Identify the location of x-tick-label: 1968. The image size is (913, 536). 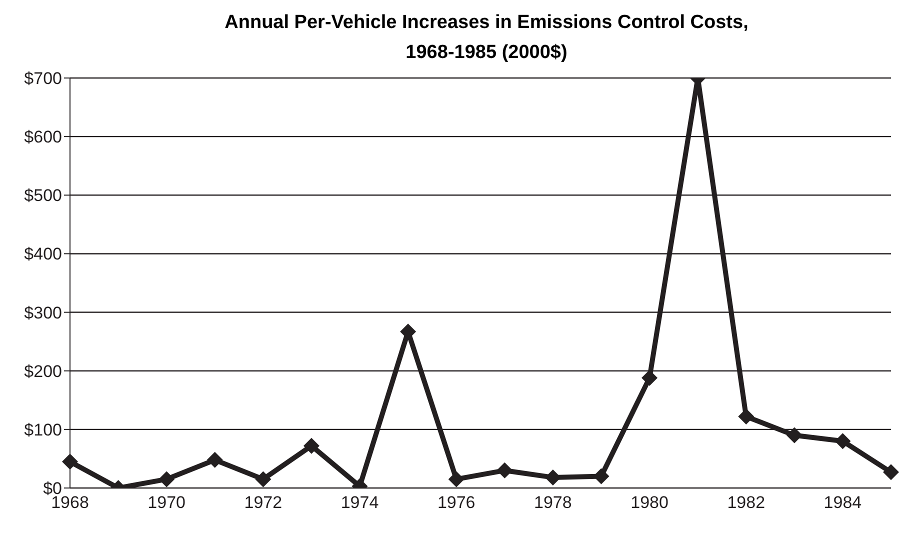
(70, 502).